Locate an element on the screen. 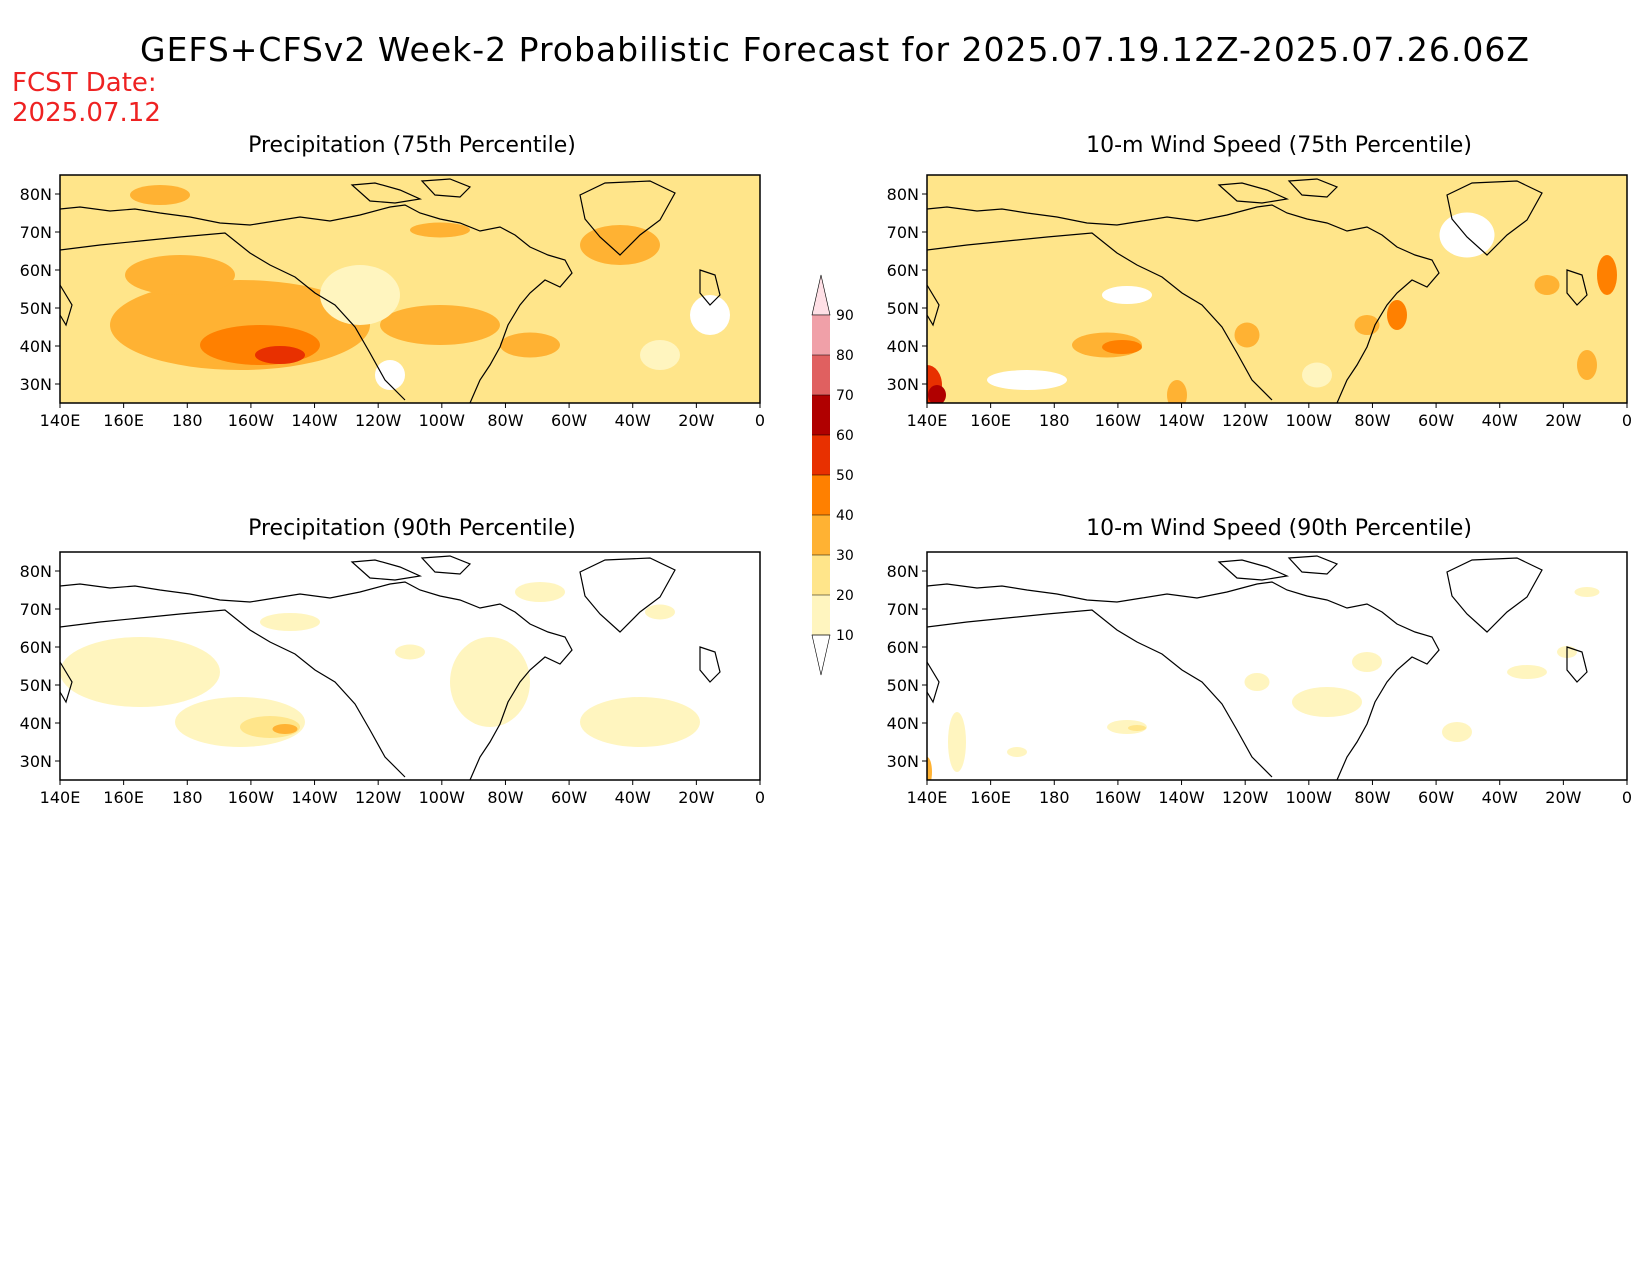 The width and height of the screenshot is (1650, 1275). forecast-date: FCST Date: 2025.07.12 is located at coordinates (86, 98).